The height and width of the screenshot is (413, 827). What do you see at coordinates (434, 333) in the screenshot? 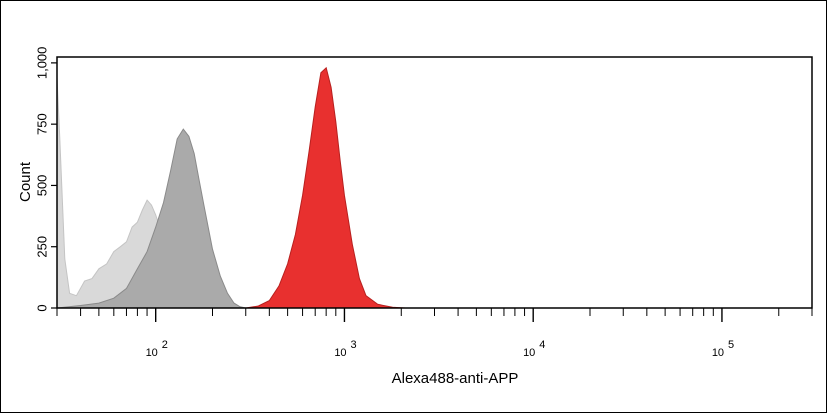
I see `x-axis: 10 2 10 3 10 4 10 5` at bounding box center [434, 333].